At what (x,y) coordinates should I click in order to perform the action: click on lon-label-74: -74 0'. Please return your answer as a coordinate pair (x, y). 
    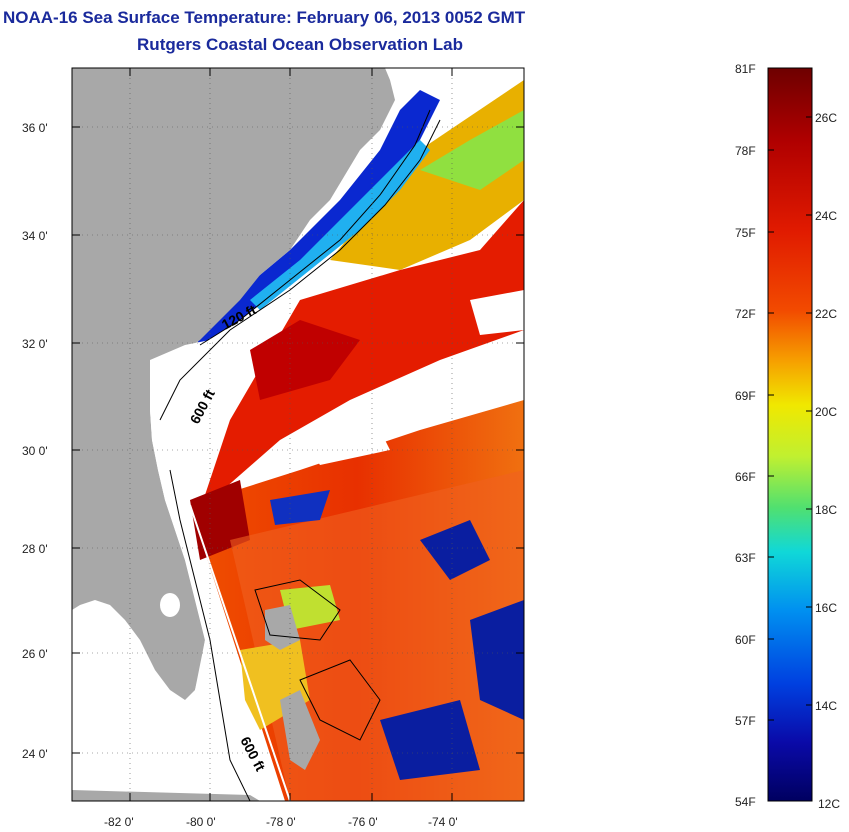
    Looking at the image, I should click on (443, 822).